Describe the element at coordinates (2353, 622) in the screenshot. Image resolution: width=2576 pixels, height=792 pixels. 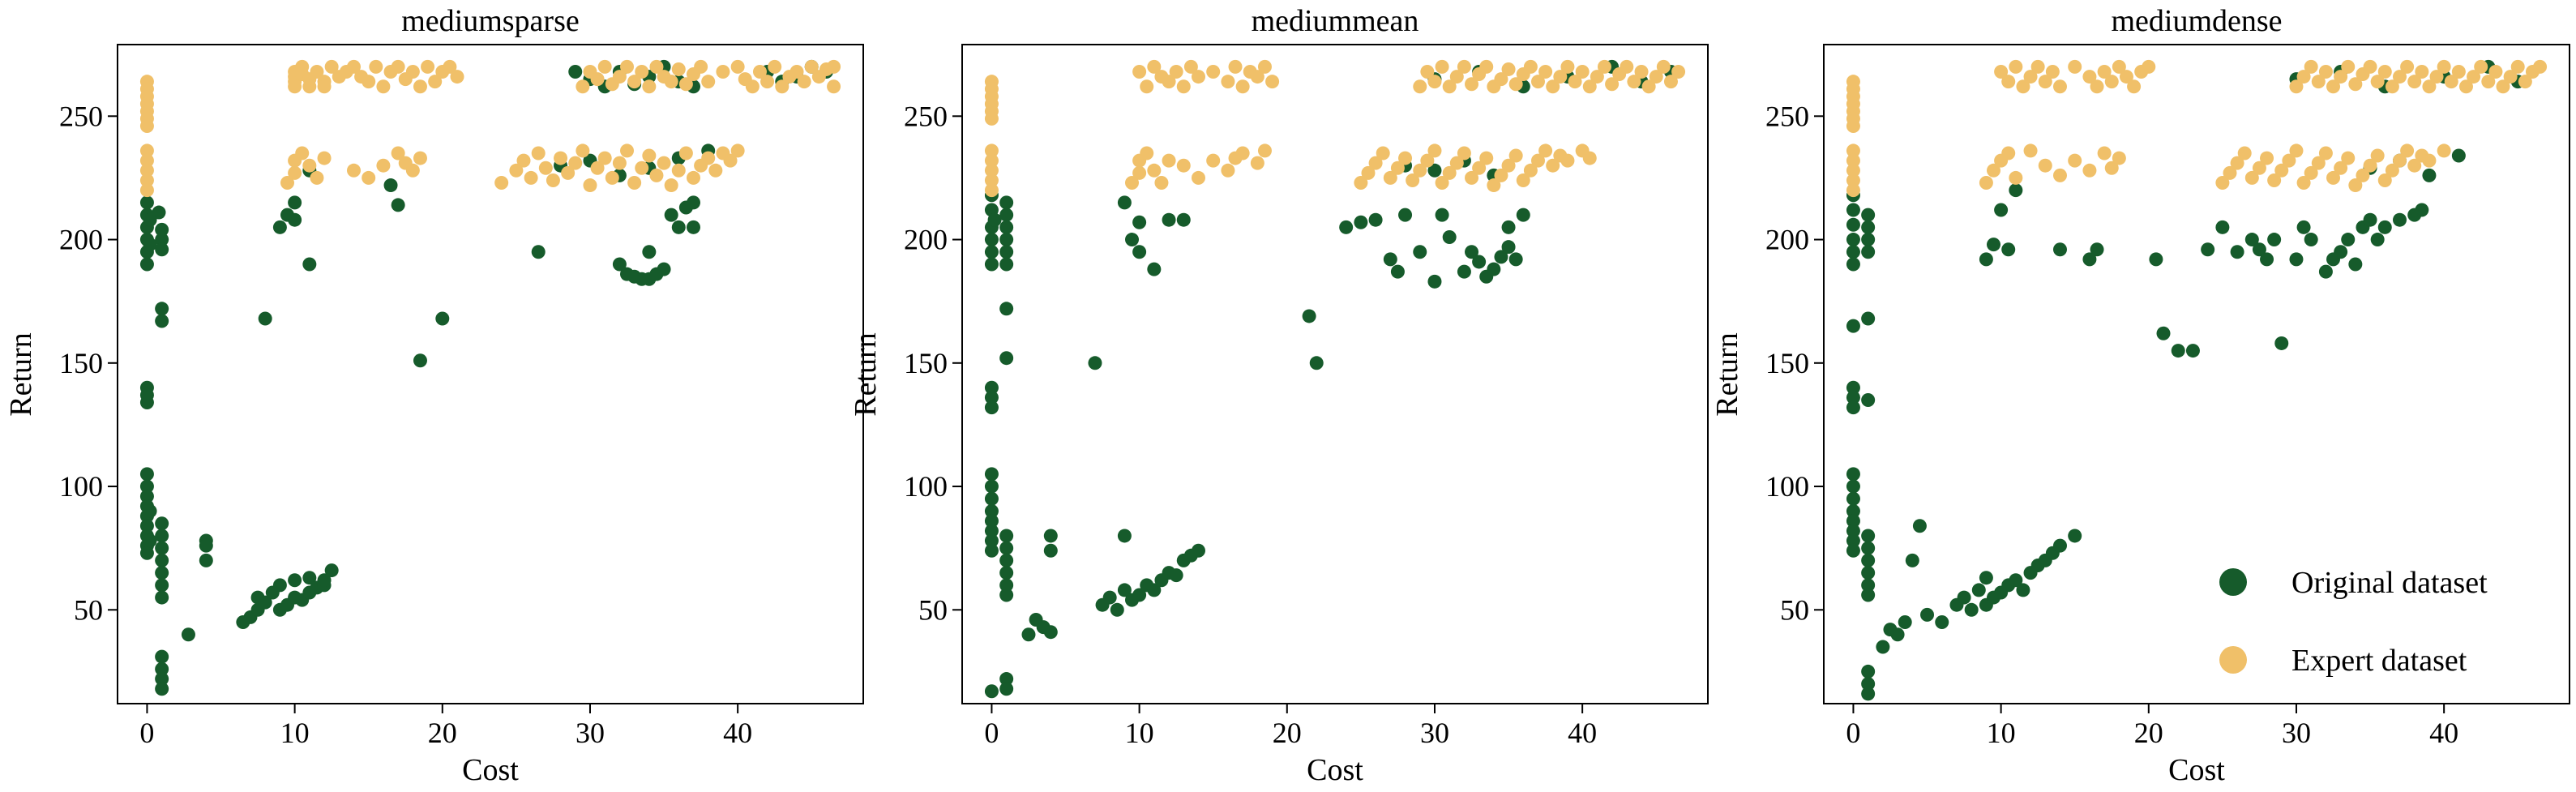
I see `legend: Original dataset Expert dataset` at that location.